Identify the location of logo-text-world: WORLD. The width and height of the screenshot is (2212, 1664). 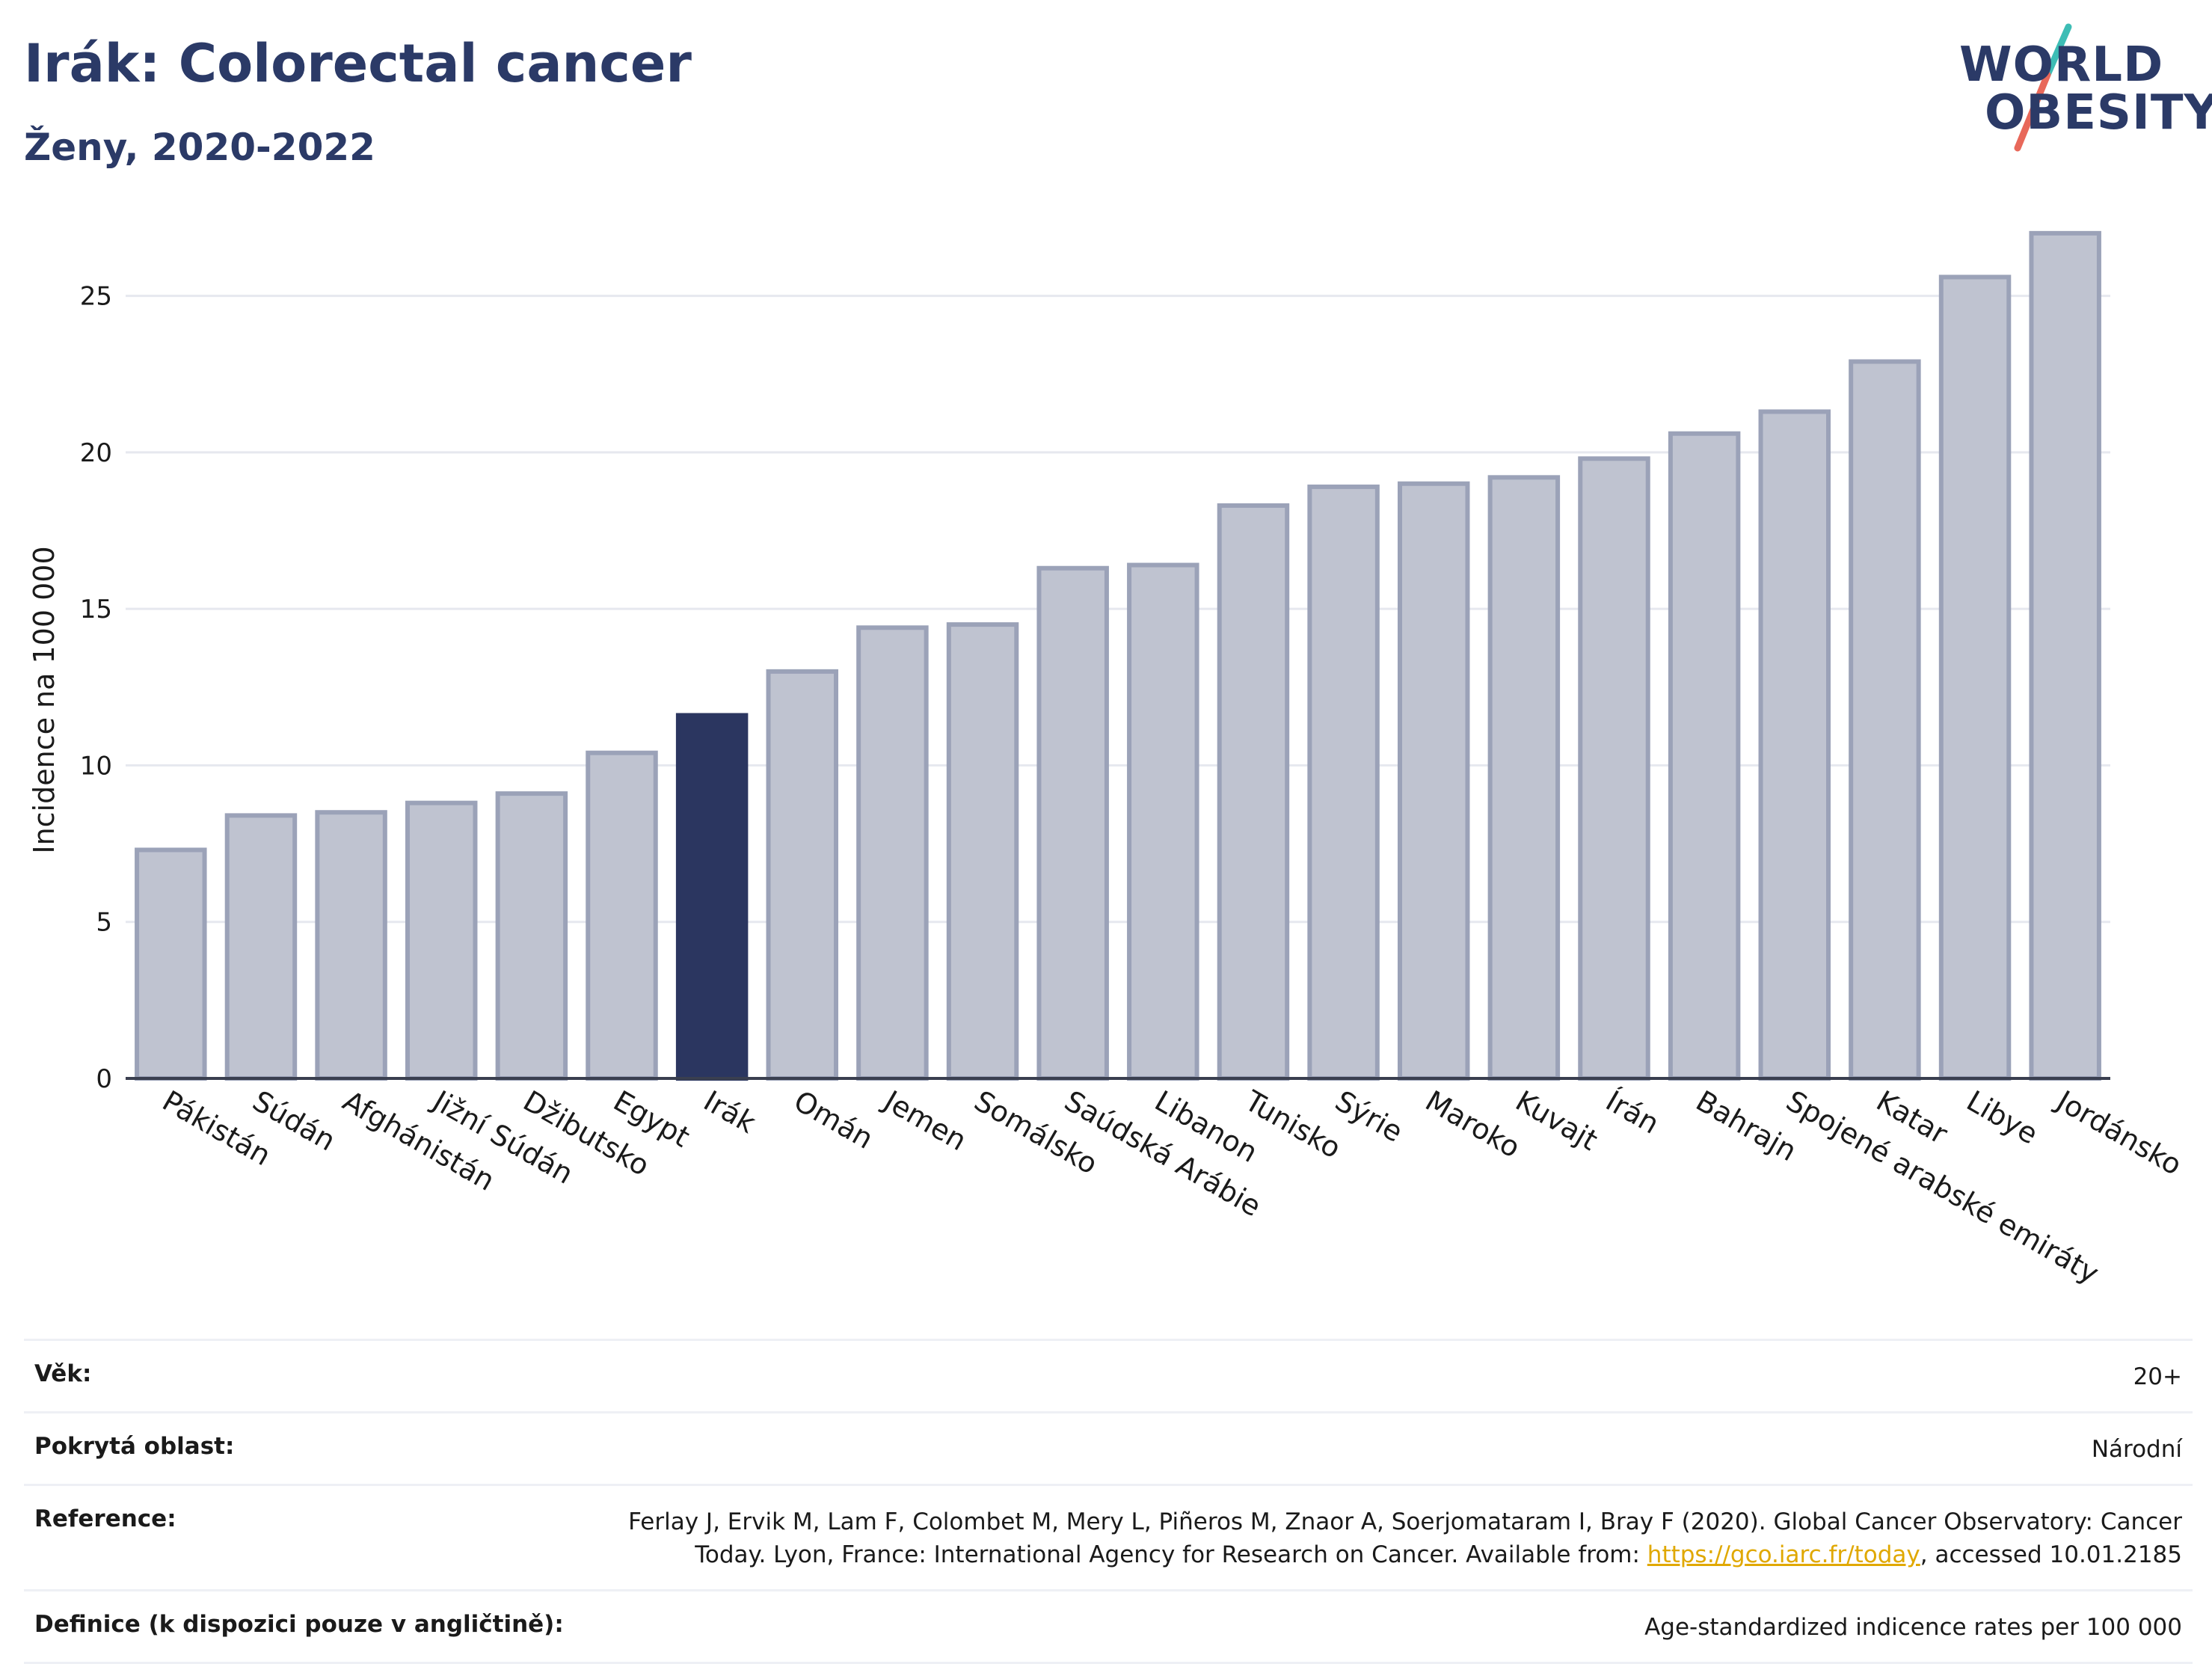
(2061, 65).